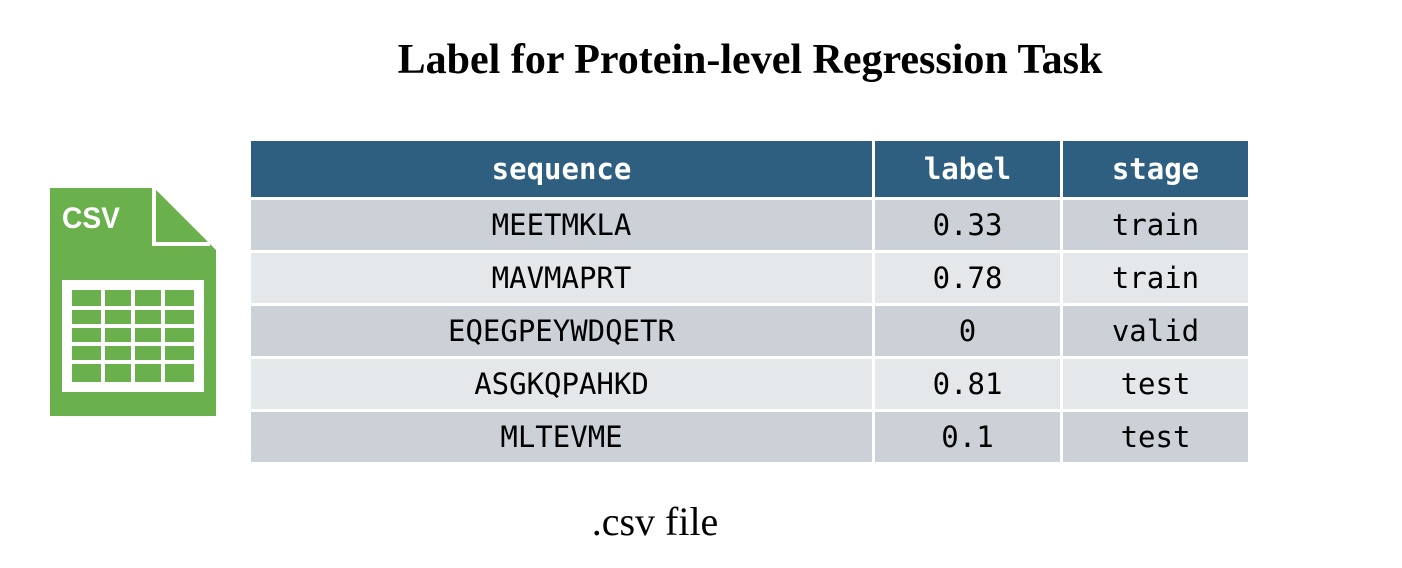  What do you see at coordinates (561, 278) in the screenshot?
I see `cell-sequence: MAVMAPRT` at bounding box center [561, 278].